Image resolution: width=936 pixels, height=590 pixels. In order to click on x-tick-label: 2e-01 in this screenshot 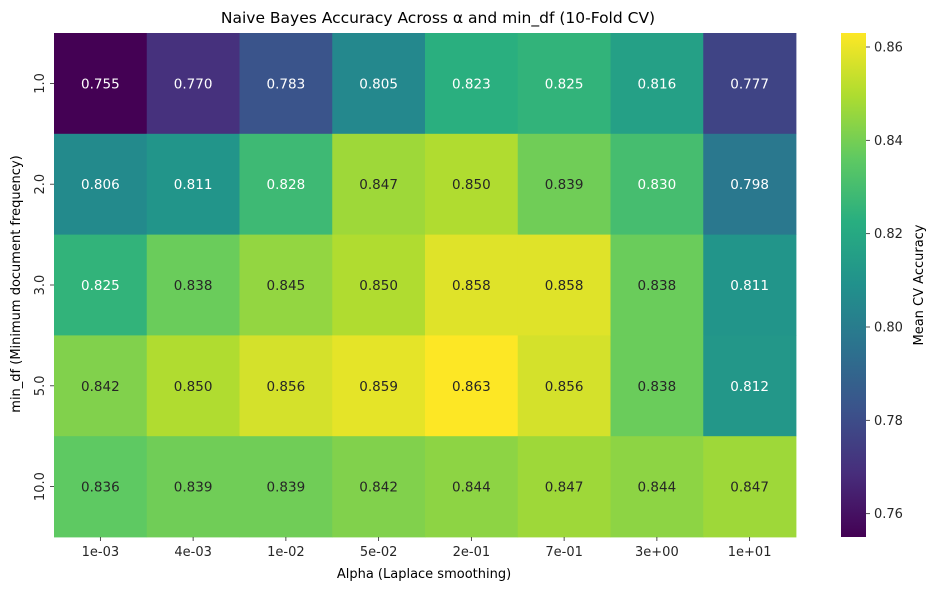, I will do `click(472, 552)`.